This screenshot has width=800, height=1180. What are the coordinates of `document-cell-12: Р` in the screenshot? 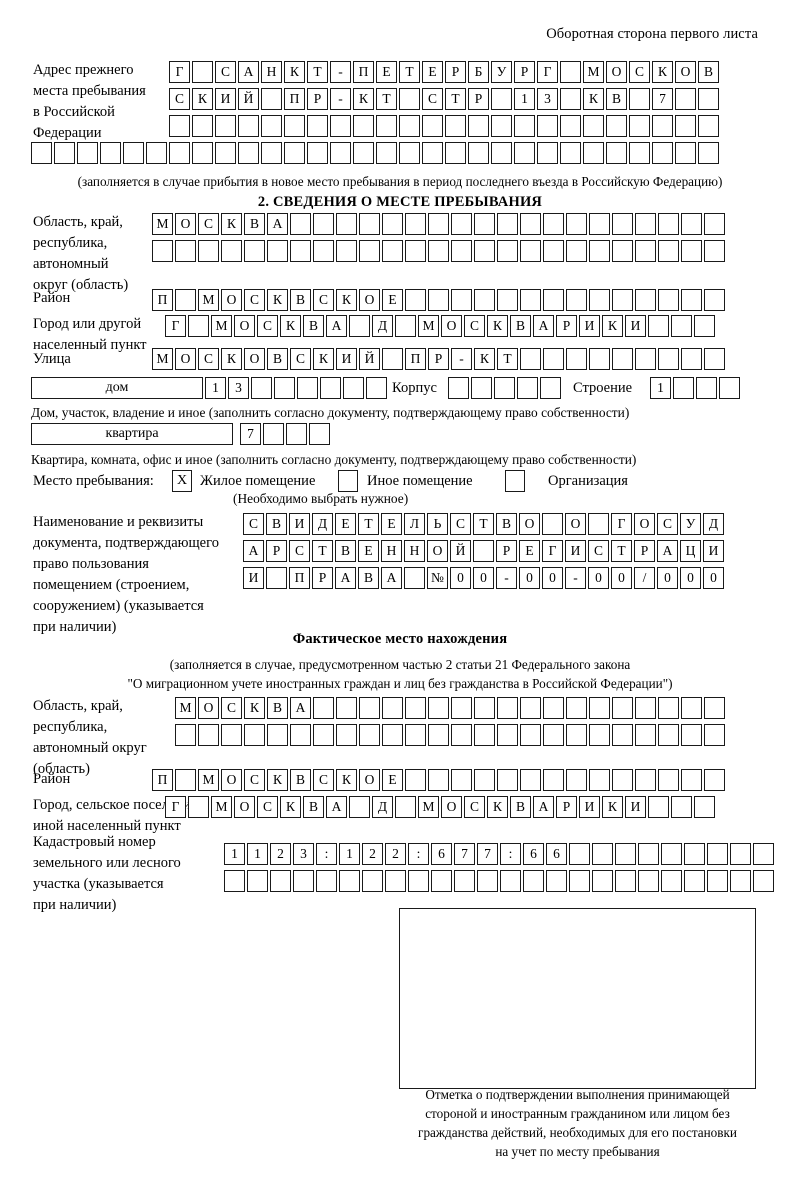 It's located at (506, 551).